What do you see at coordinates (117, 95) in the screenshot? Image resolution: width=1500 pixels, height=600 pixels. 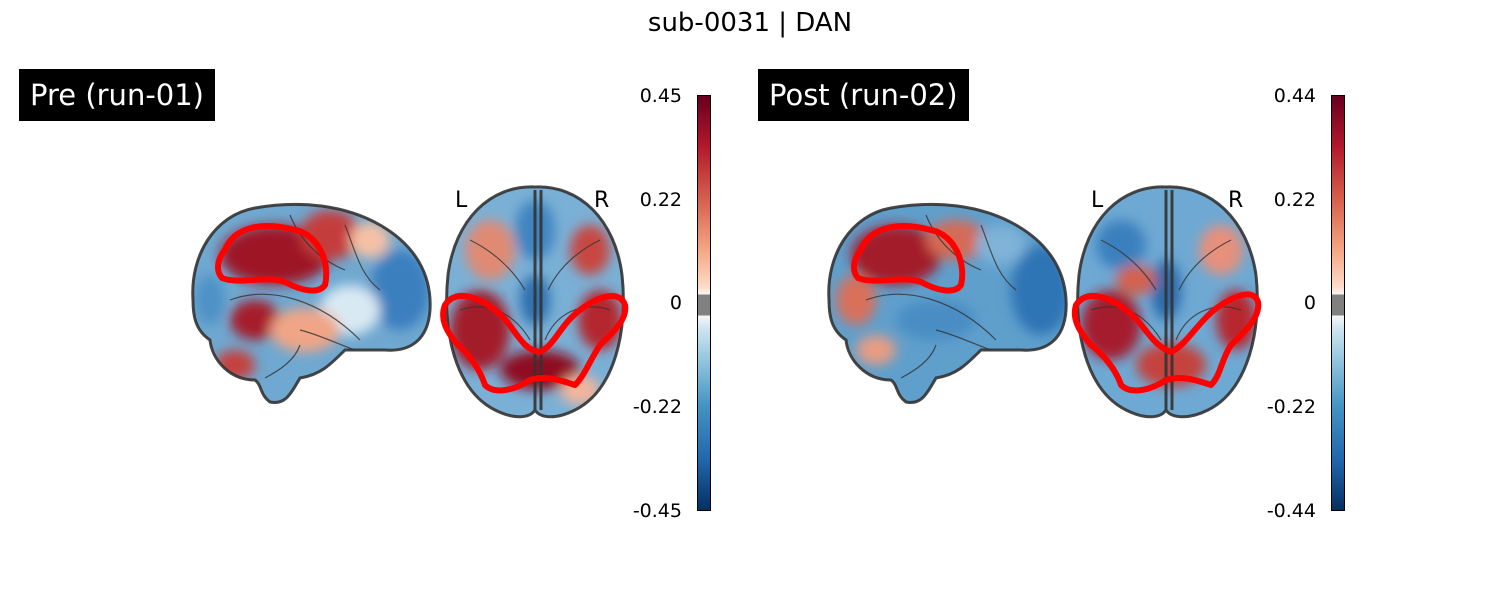 I see `panel-label: Pre (run-01)` at bounding box center [117, 95].